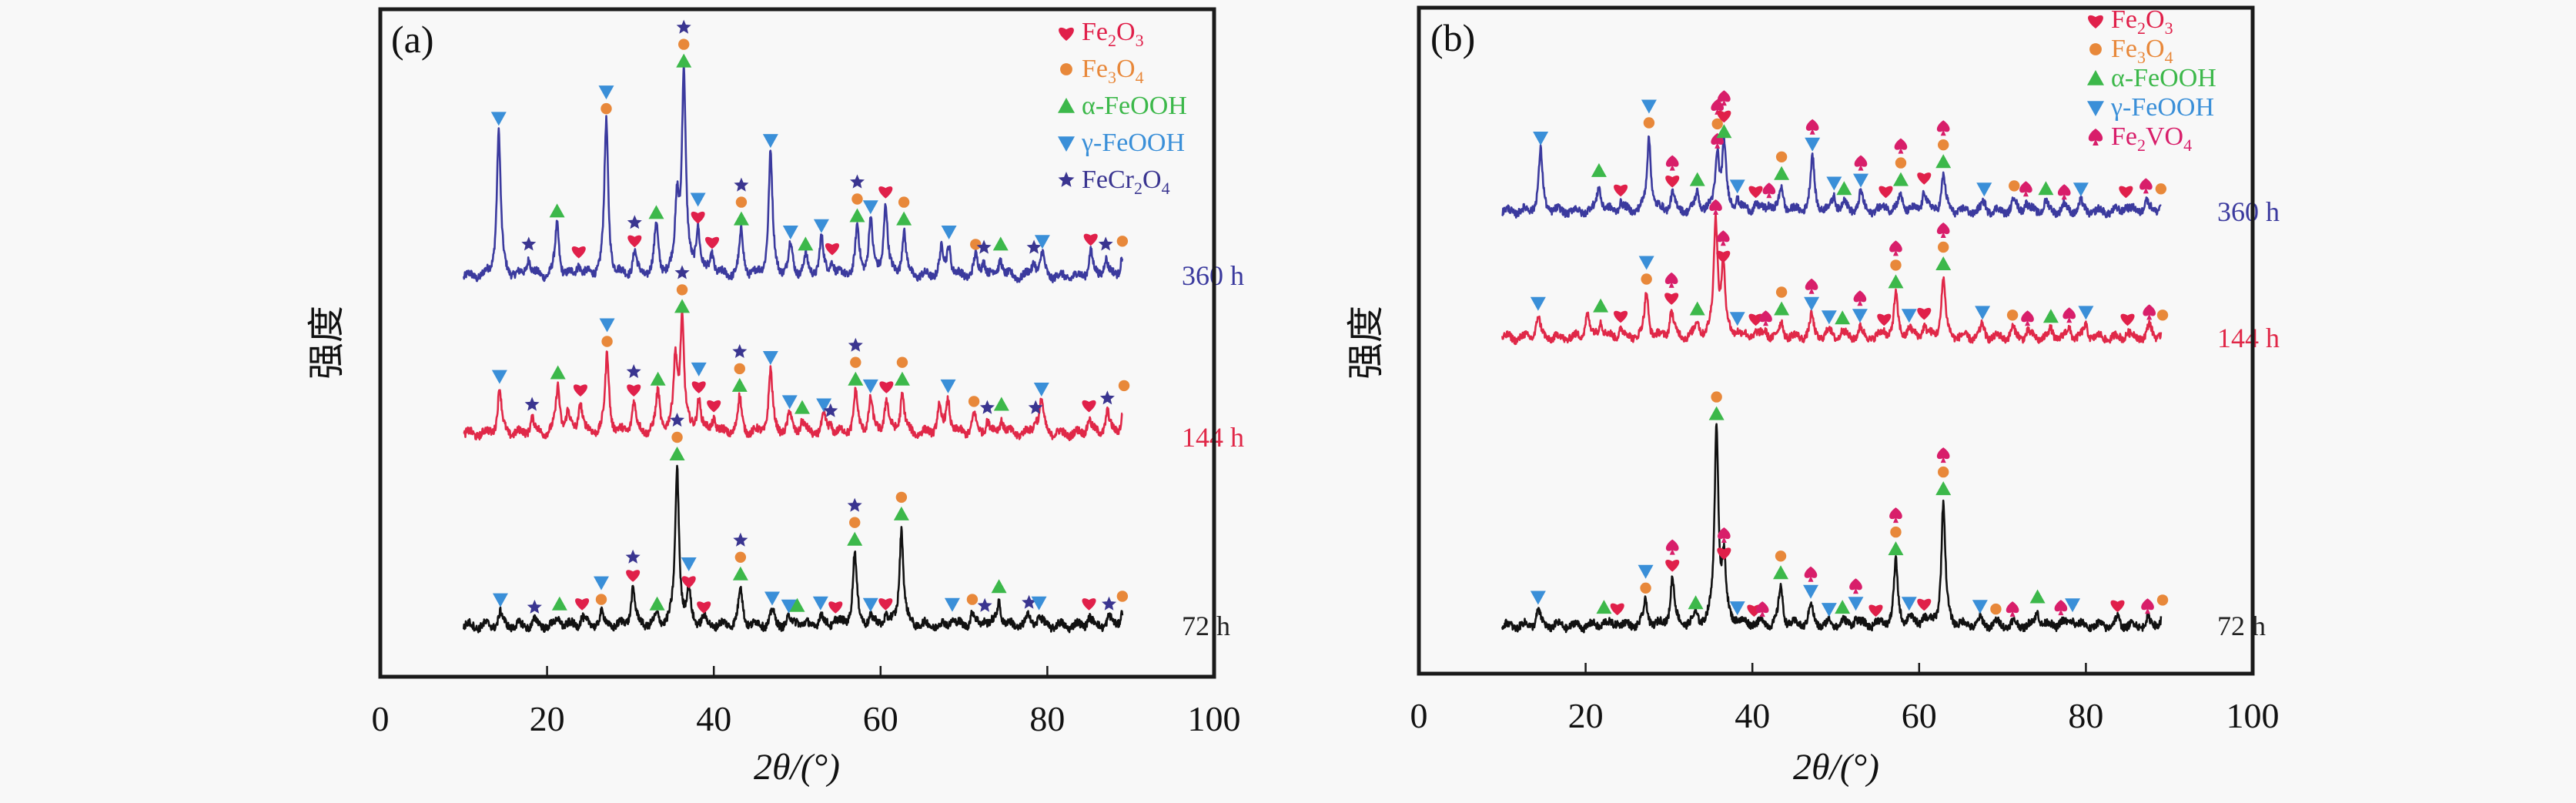 Image resolution: width=2576 pixels, height=803 pixels. I want to click on Fe2O3-legend-icon, so click(1066, 34).